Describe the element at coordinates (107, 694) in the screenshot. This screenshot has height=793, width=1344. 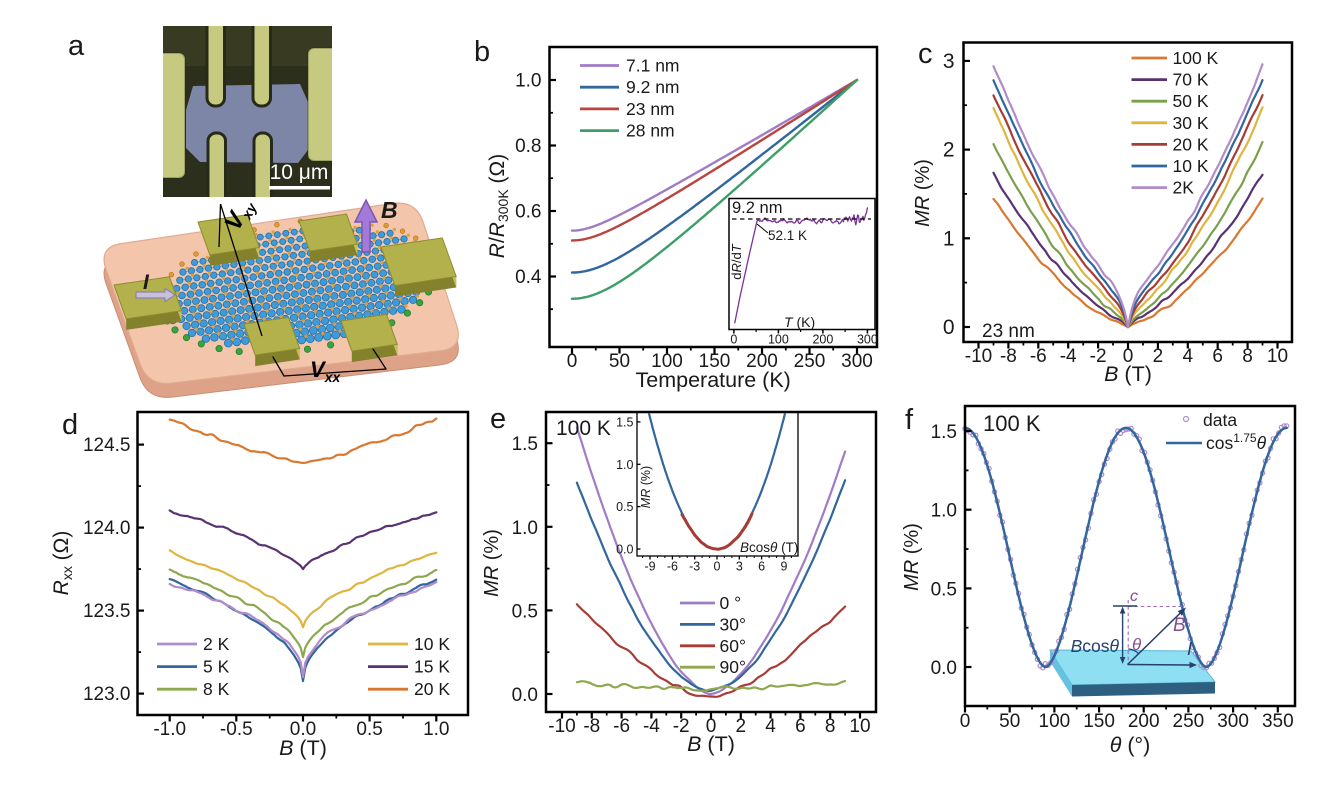
I see `svg-text: 123.0` at that location.